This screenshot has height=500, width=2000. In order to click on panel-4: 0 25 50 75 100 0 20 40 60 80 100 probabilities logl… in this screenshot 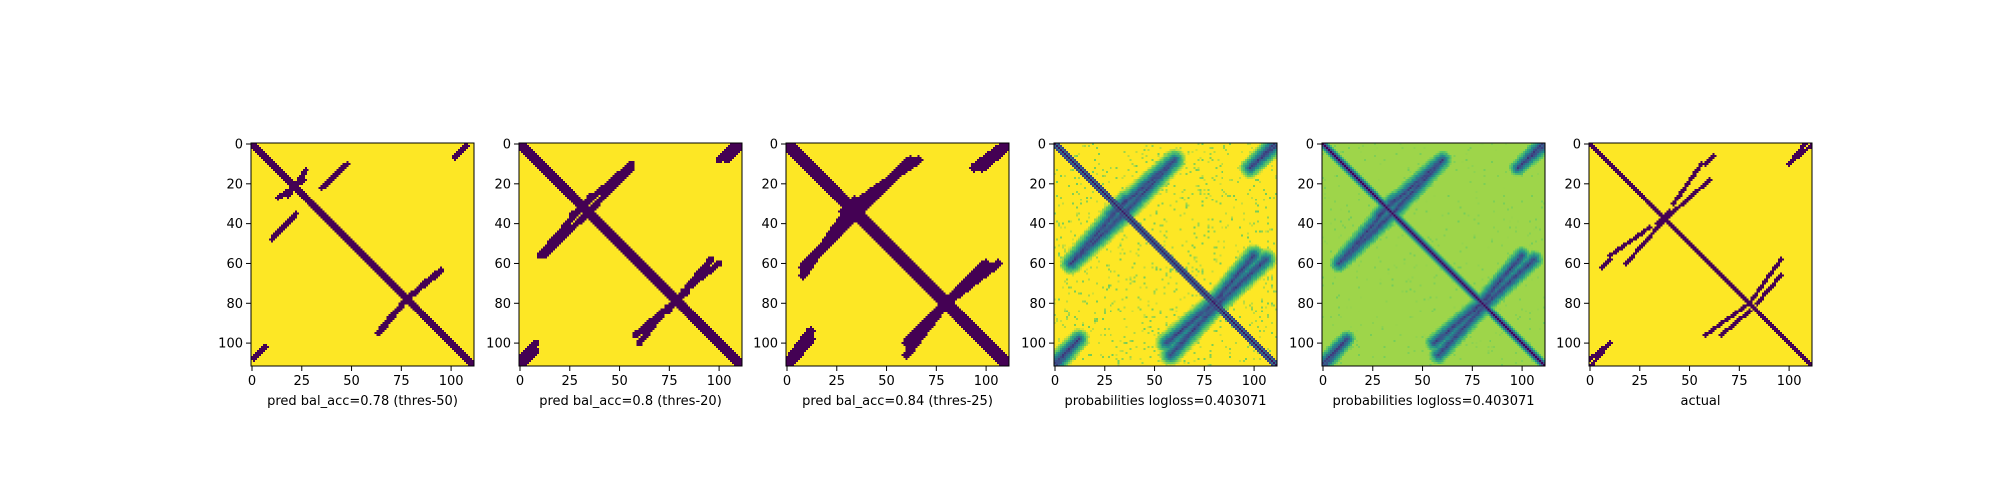, I will do `click(1149, 273)`.